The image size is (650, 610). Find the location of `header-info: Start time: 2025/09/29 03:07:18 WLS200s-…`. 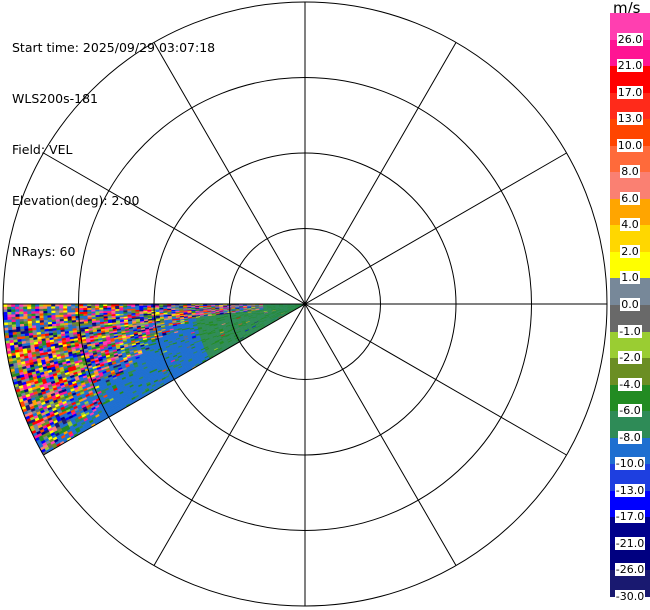

header-info: Start time: 2025/09/29 03:07:18 WLS200s-… is located at coordinates (113, 141).